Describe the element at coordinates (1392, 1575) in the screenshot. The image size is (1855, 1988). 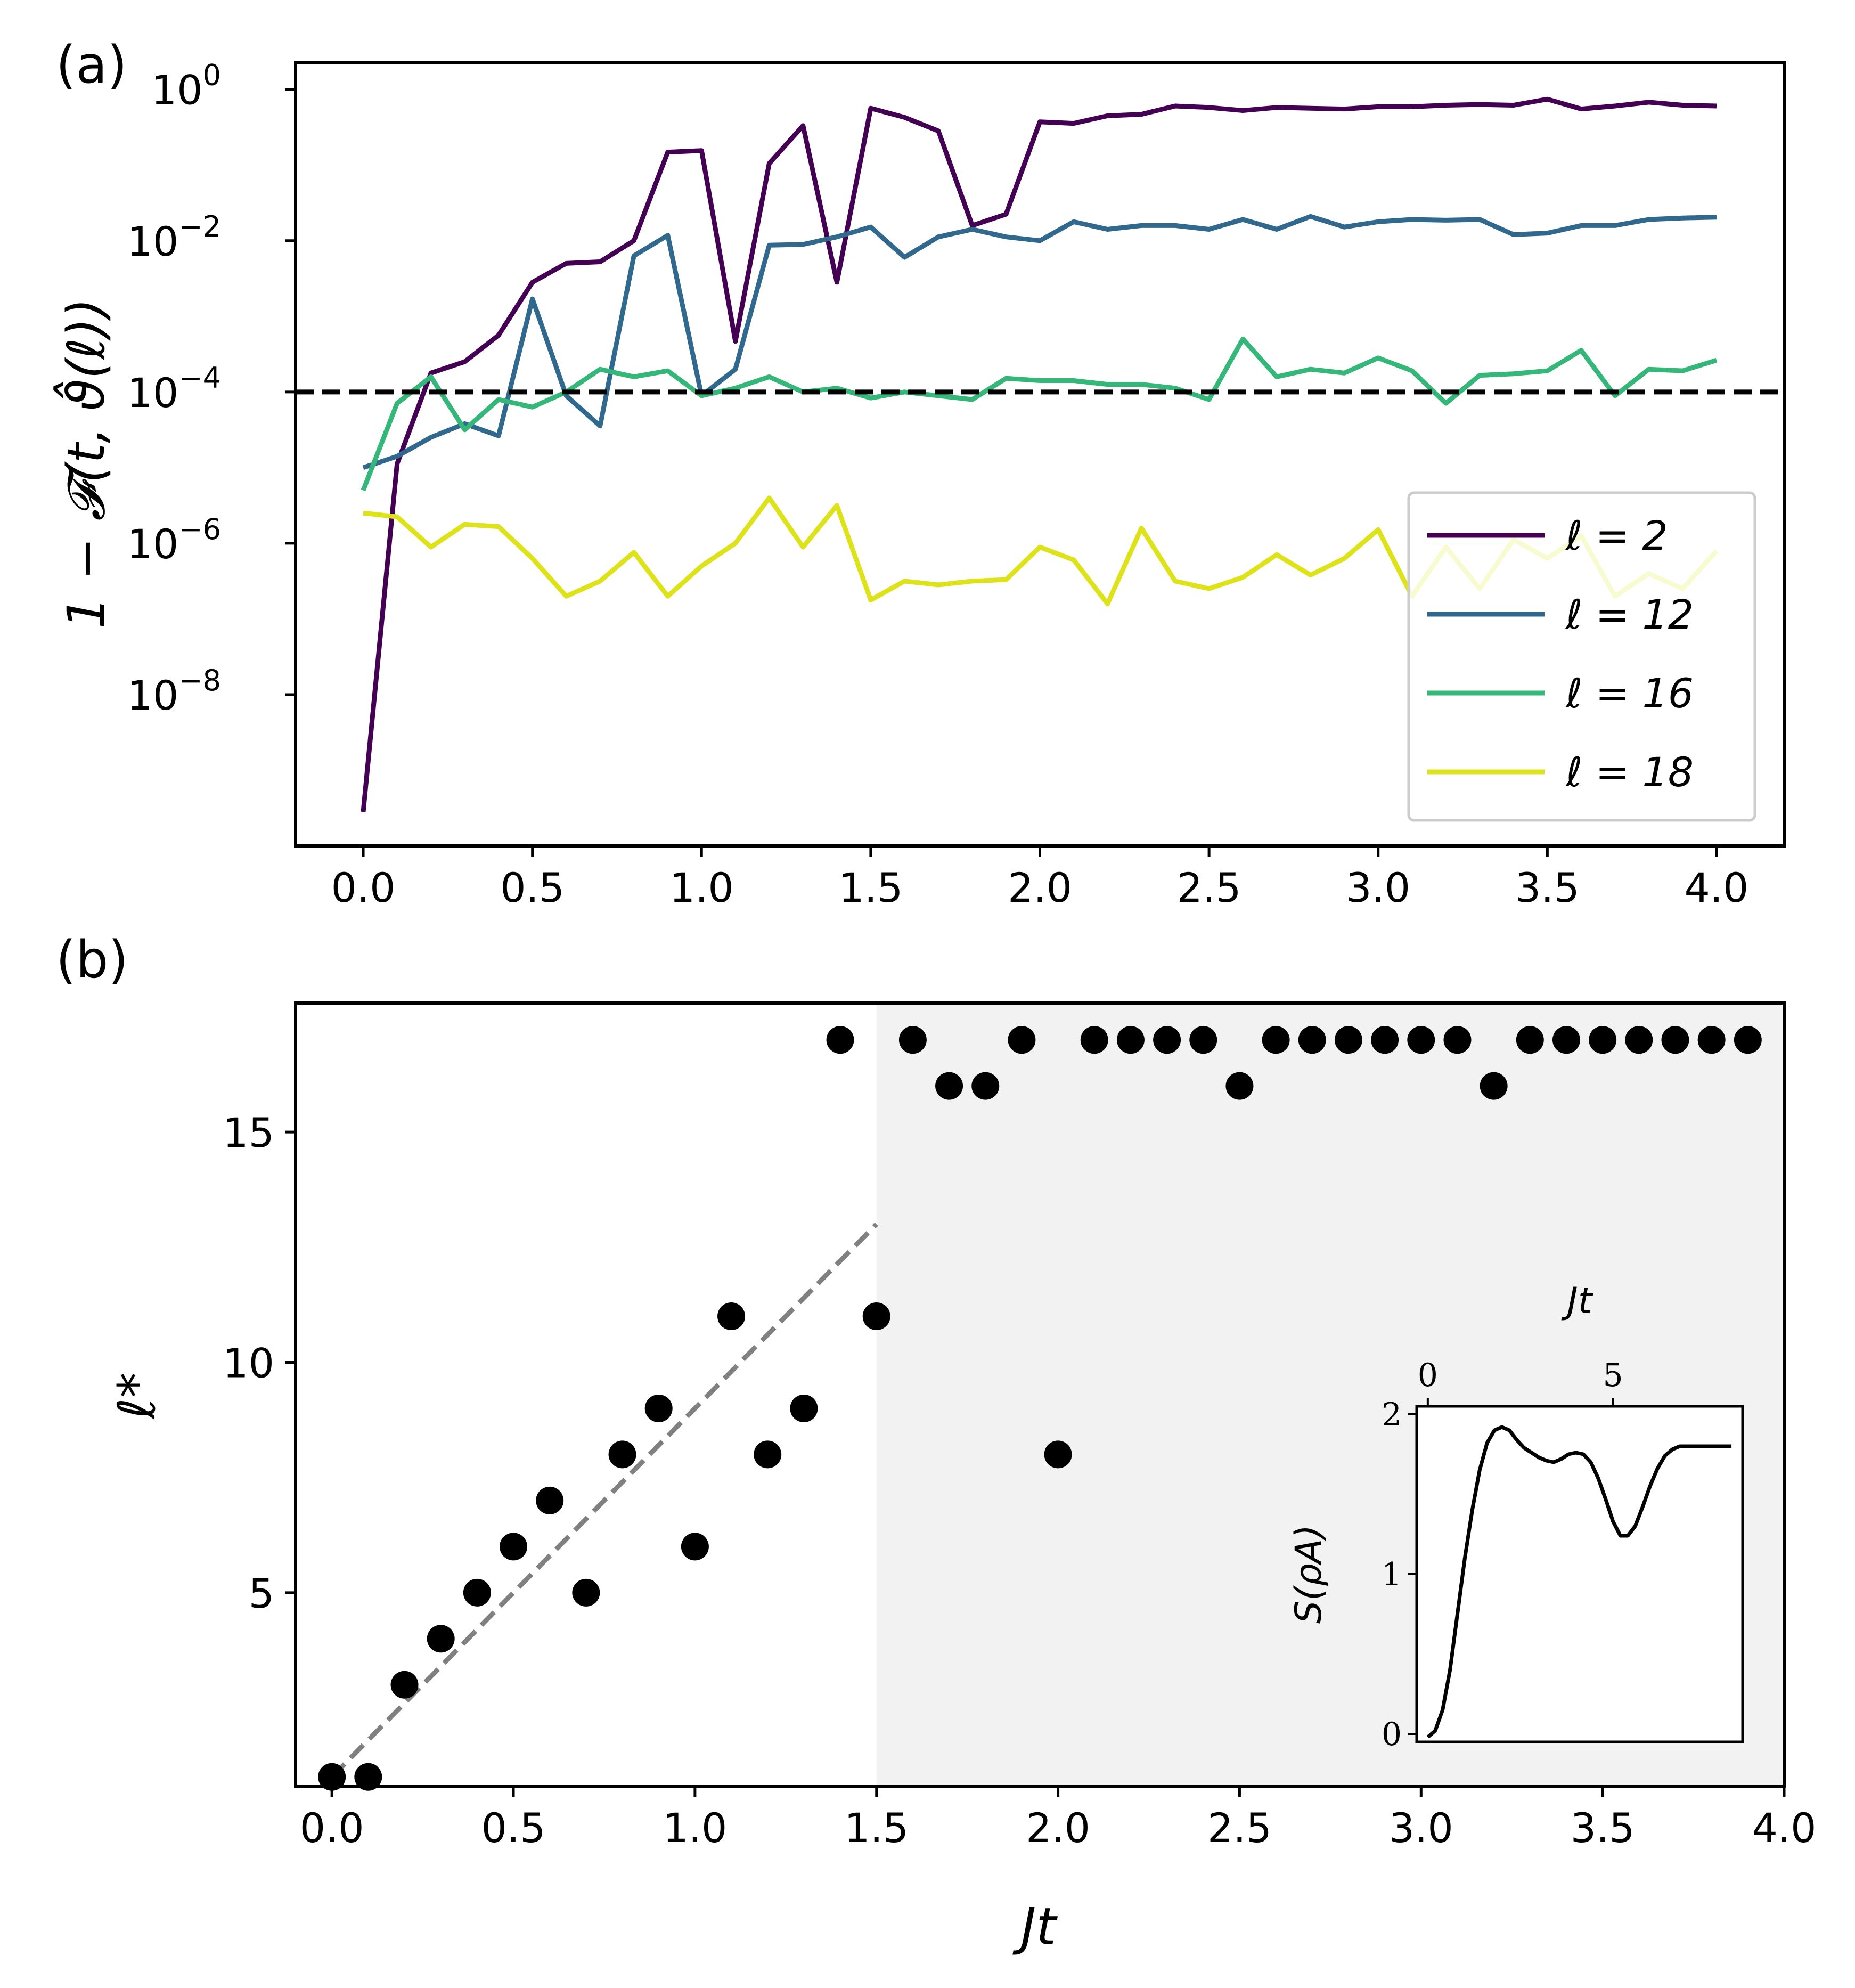
I see `inset-y-tick-label: 1` at that location.